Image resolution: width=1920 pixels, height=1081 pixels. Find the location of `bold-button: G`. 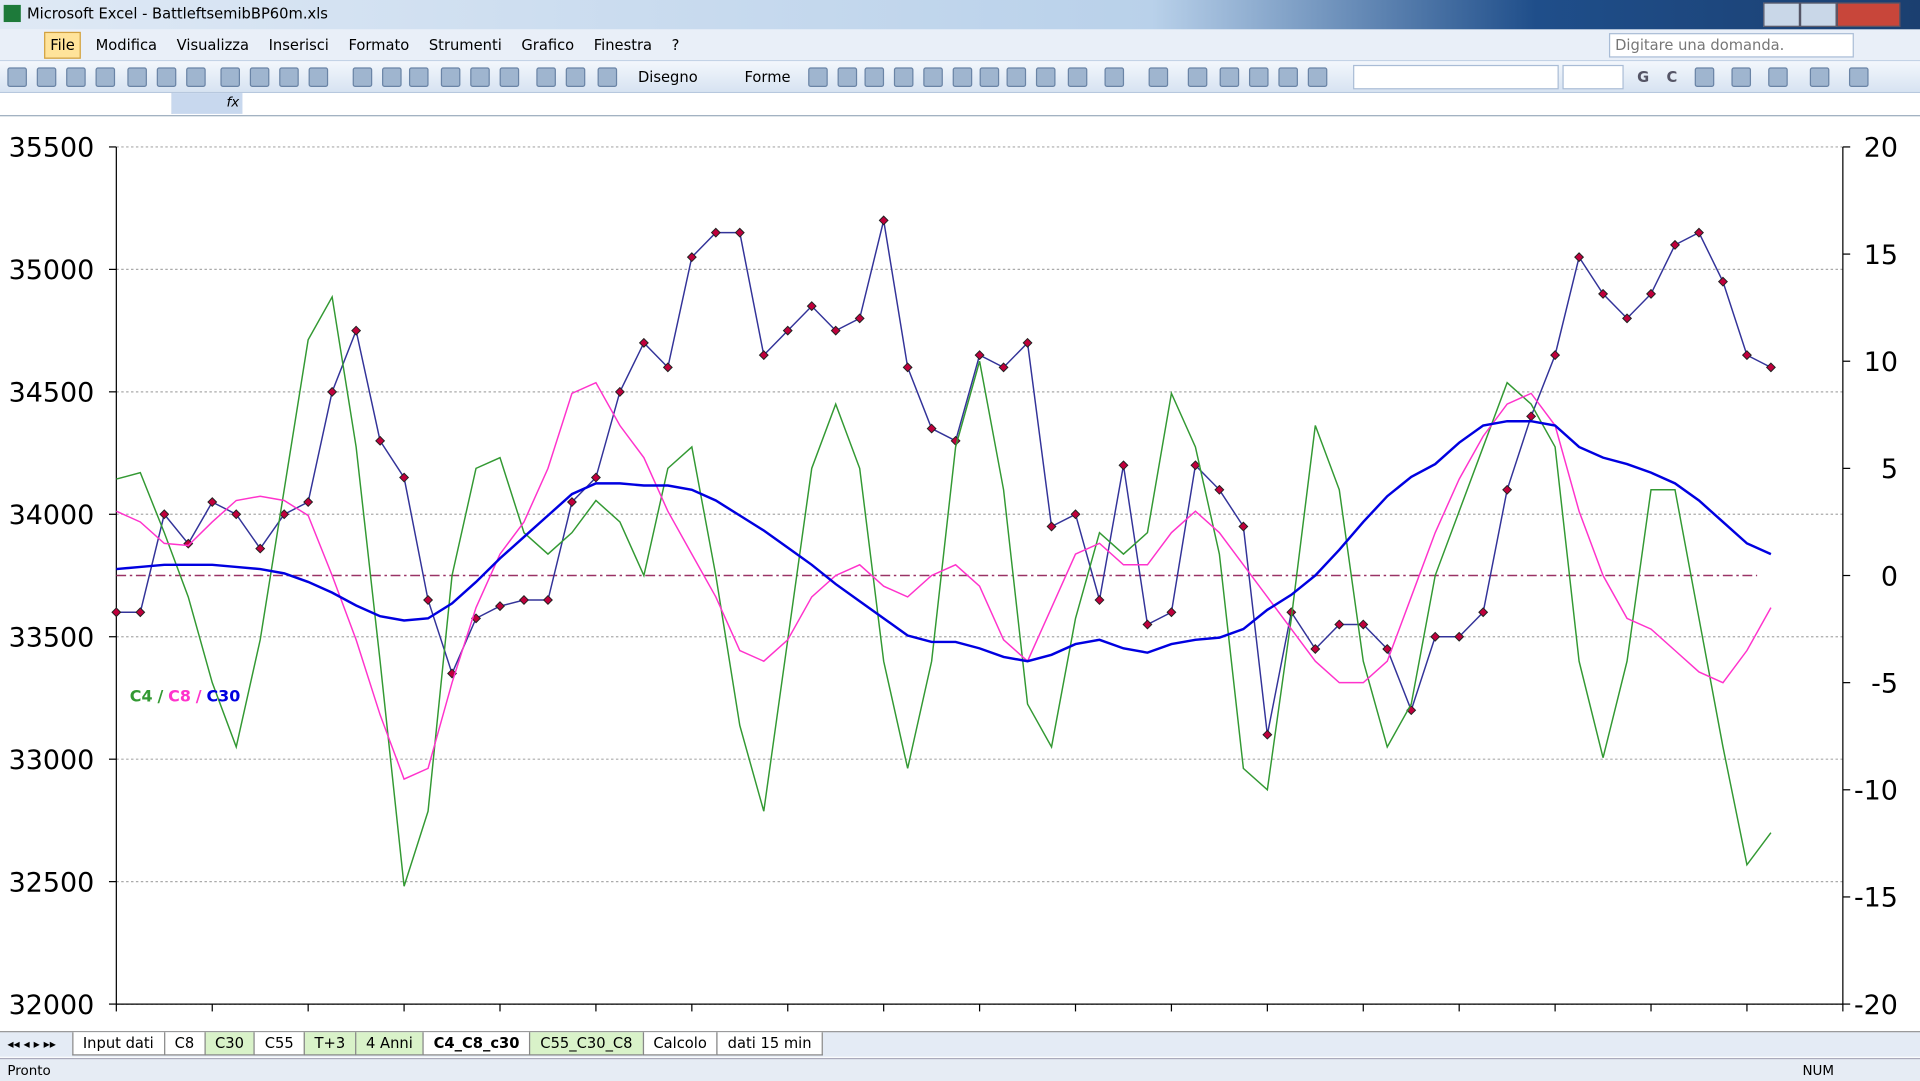

bold-button: G is located at coordinates (1643, 77).